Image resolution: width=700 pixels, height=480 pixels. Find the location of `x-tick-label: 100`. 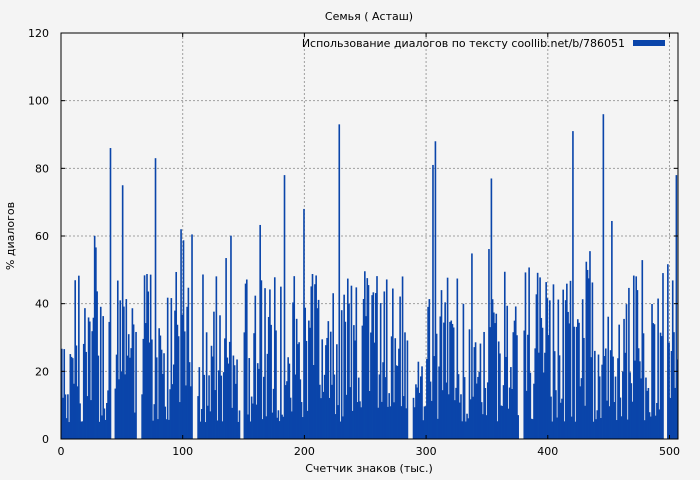

x-tick-label: 100 is located at coordinates (182, 451).